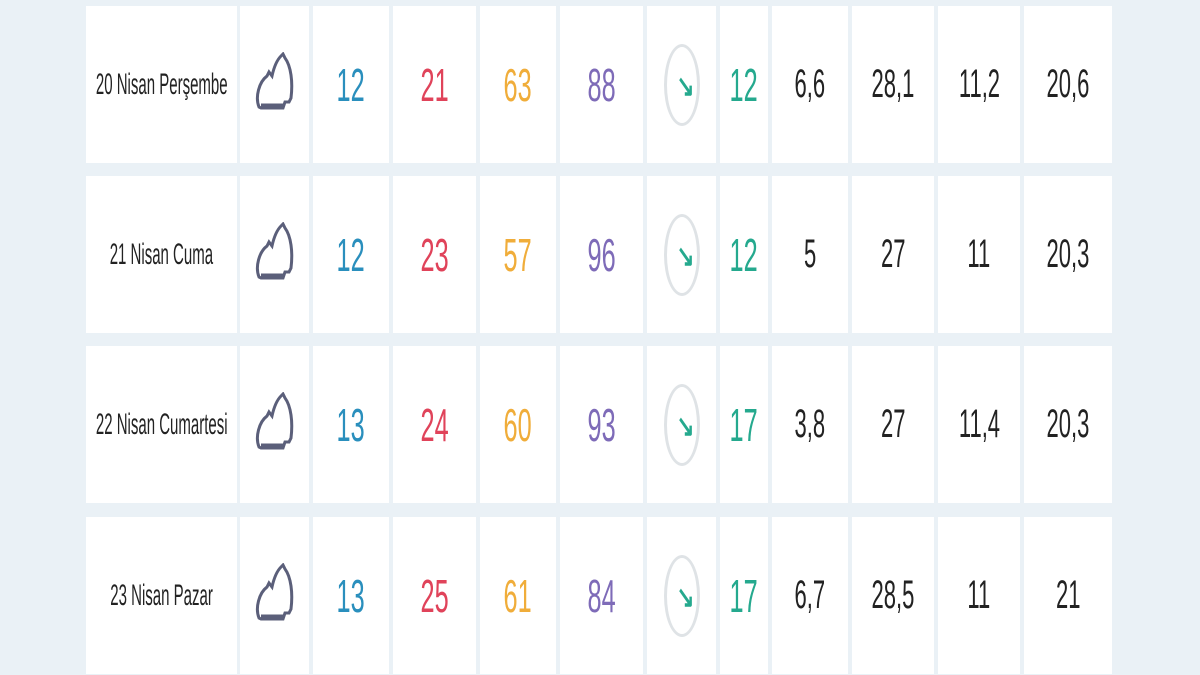  I want to click on humidity-cell: 84, so click(601, 595).